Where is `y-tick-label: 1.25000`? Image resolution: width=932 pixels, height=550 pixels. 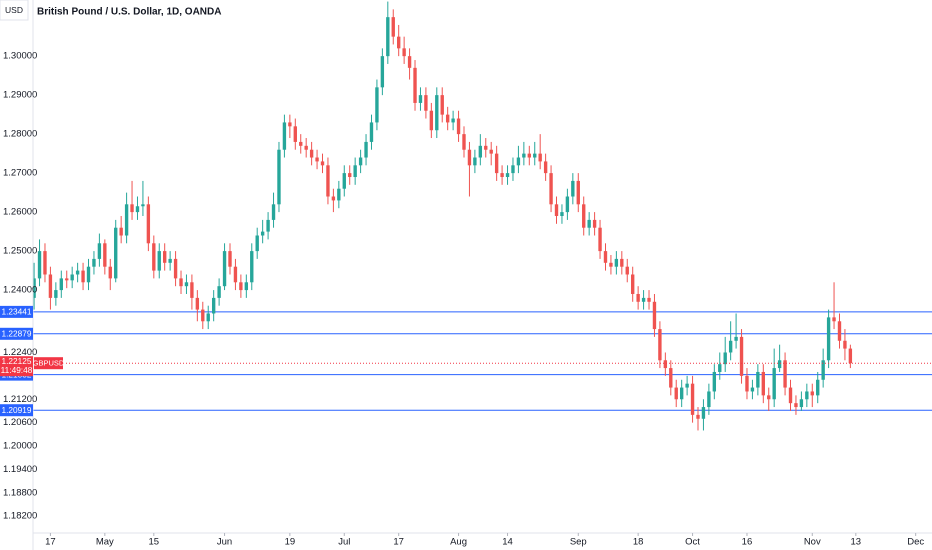 y-tick-label: 1.25000 is located at coordinates (20, 251).